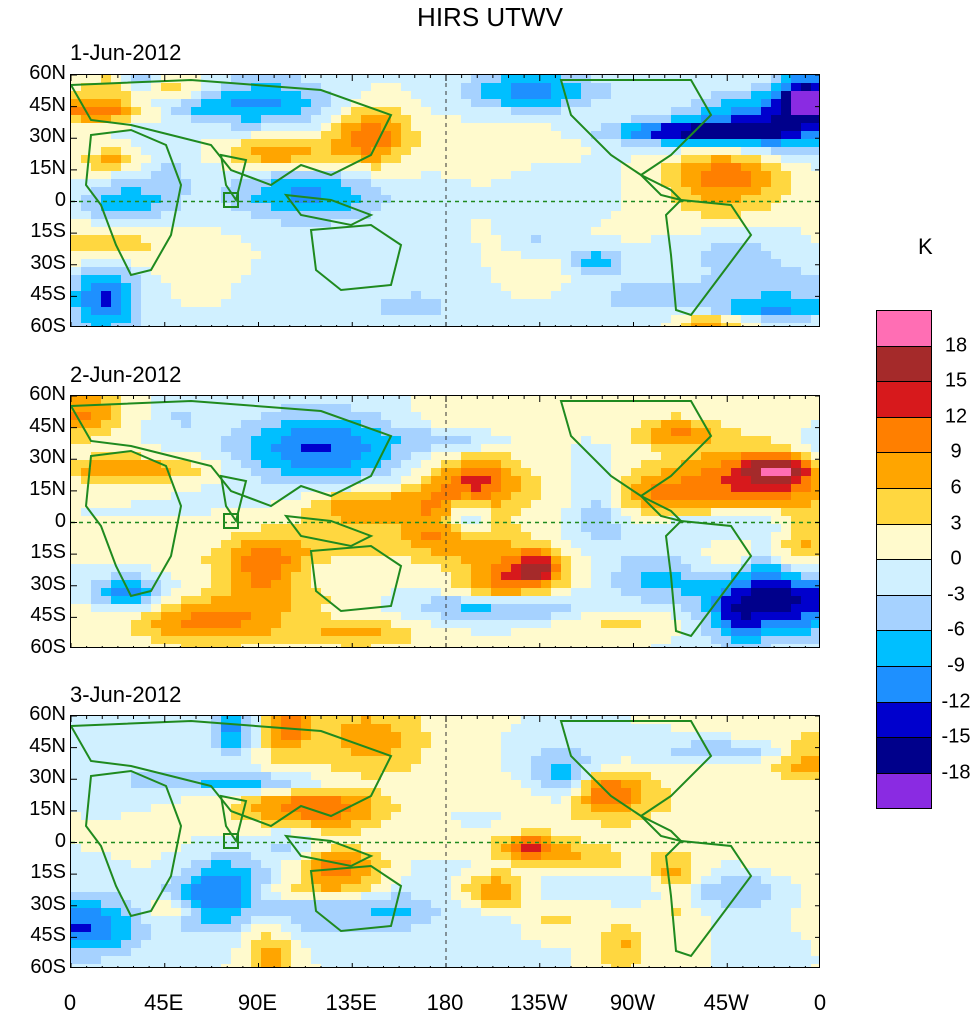 This screenshot has height=1016, width=980. What do you see at coordinates (726, 1003) in the screenshot?
I see `longitude-label: 45W` at bounding box center [726, 1003].